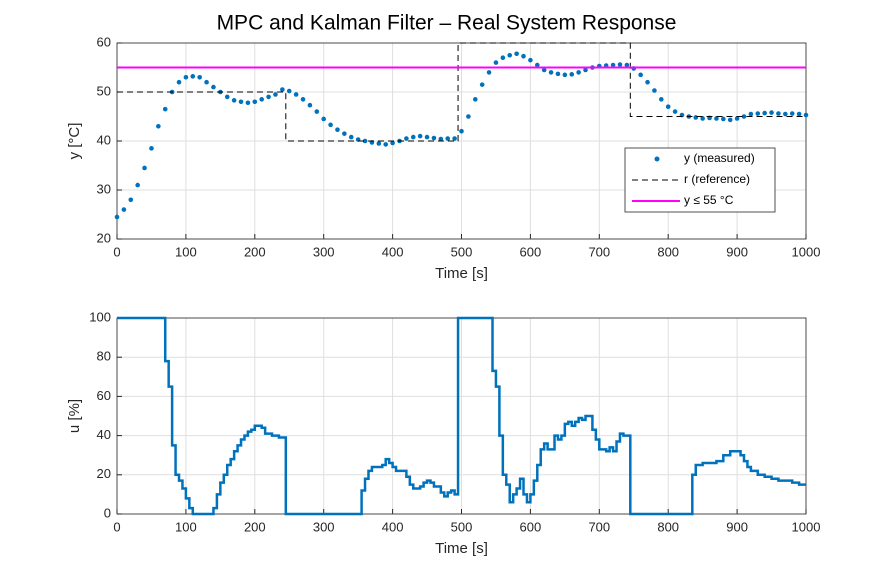  I want to click on y-tick-label: 100, so click(100, 316).